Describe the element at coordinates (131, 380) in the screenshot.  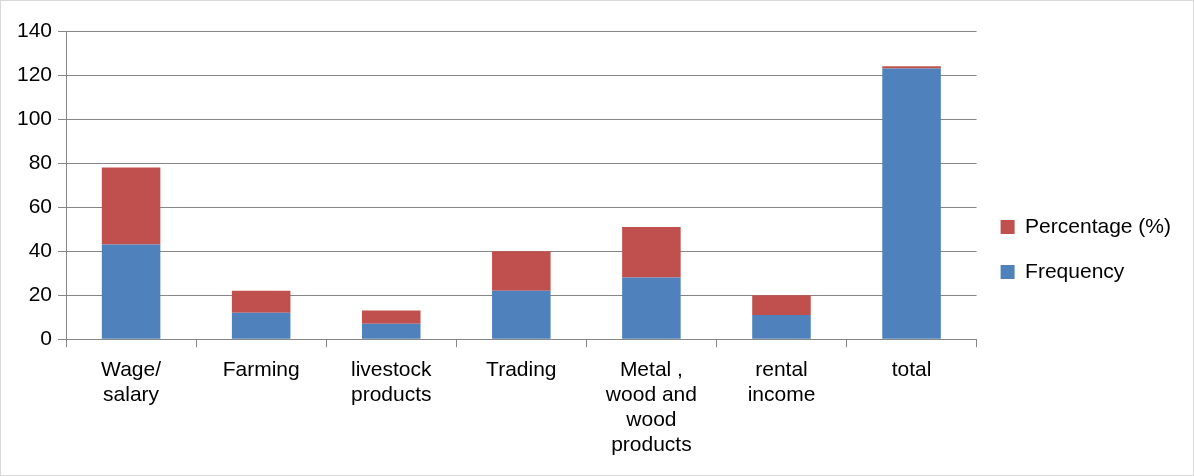
I see `x-tick-label: Wage/ salary` at that location.